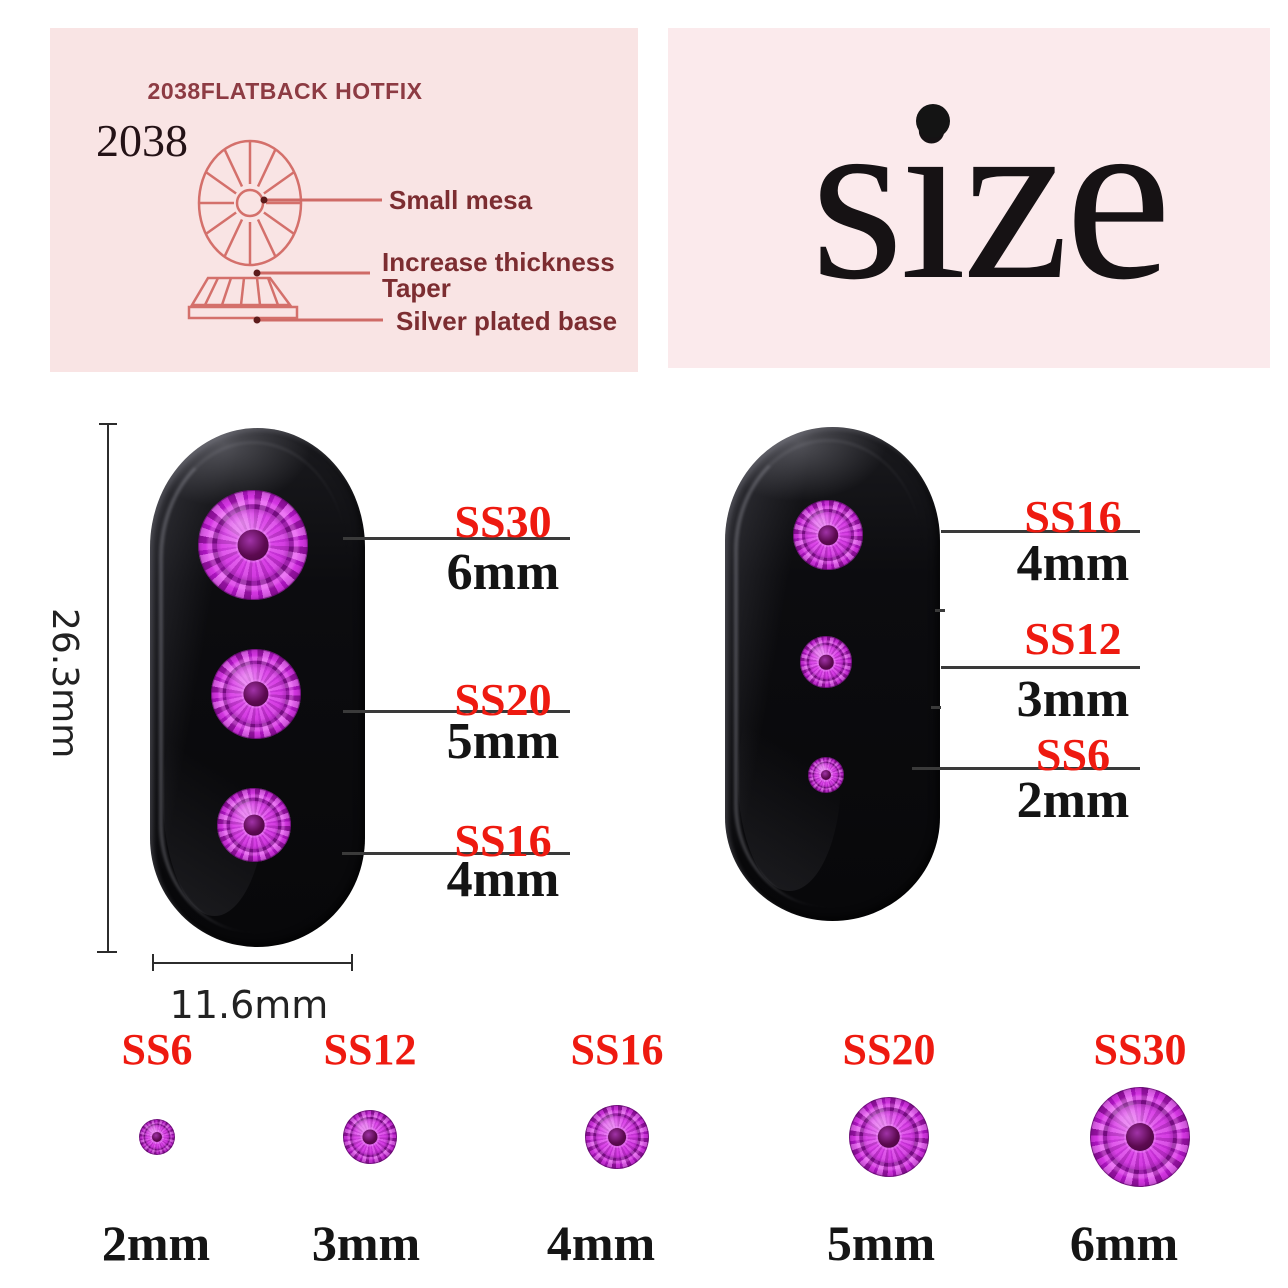 Image resolution: width=1288 pixels, height=1288 pixels. Describe the element at coordinates (601, 1243) in the screenshot. I see `chart-size-label: 4mm` at that location.